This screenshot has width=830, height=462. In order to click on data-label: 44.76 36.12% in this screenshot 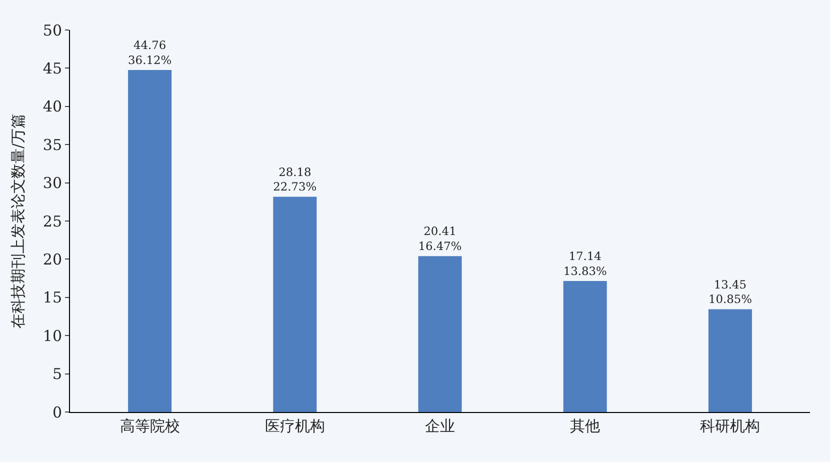, I will do `click(150, 52)`.